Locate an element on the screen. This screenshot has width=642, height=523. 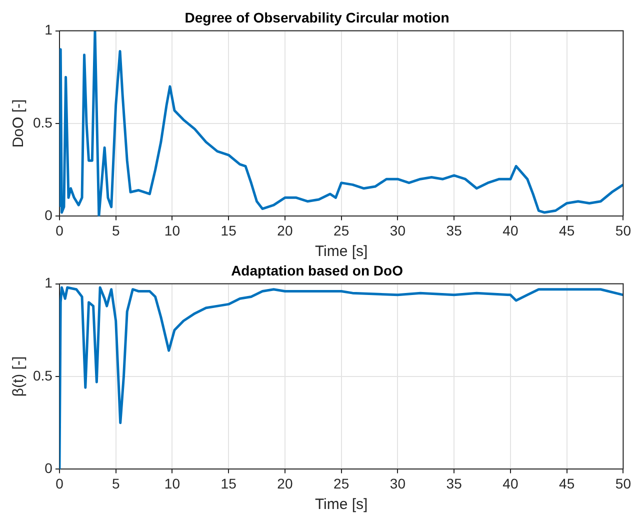
chart-title: Degree of Observability Circular motion is located at coordinates (317, 17).